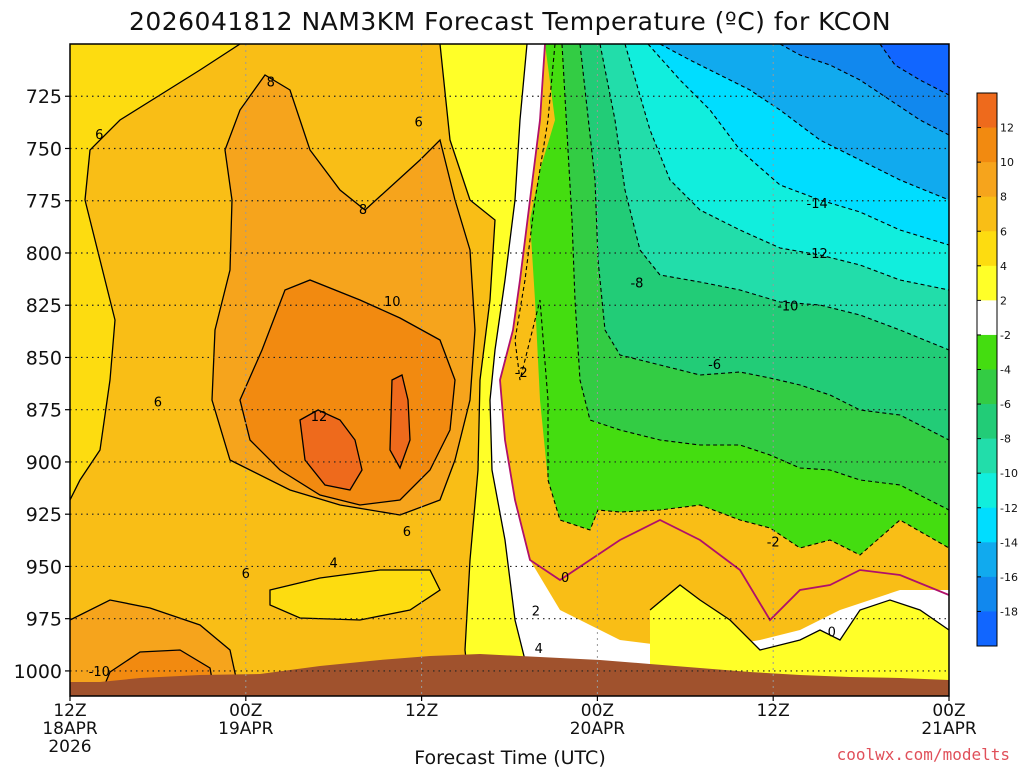 The image size is (1024, 768). Describe the element at coordinates (392, 302) in the screenshot. I see `contour-label: 10` at that location.